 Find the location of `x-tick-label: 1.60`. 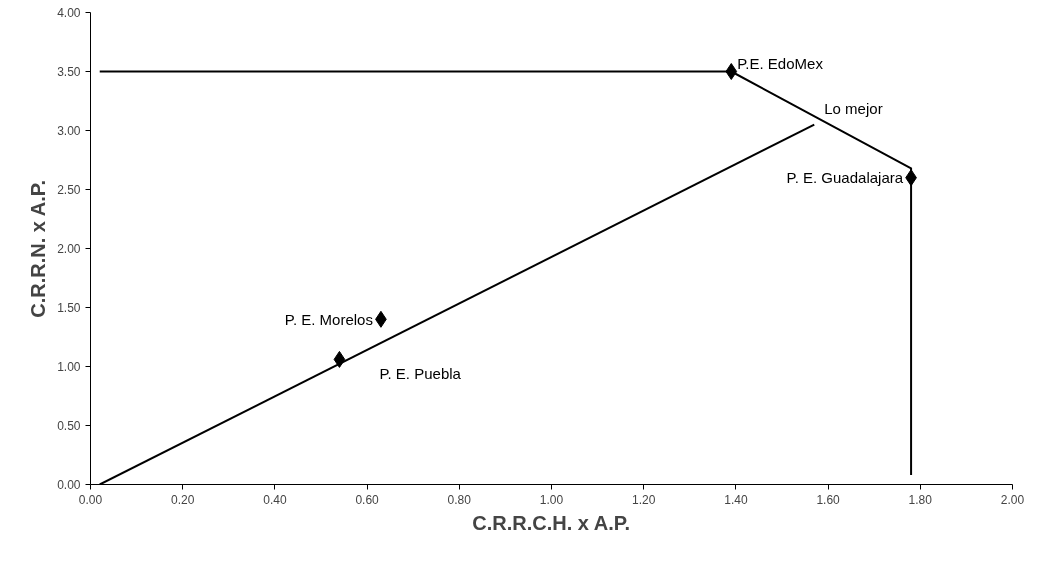

x-tick-label: 1.60 is located at coordinates (828, 499).